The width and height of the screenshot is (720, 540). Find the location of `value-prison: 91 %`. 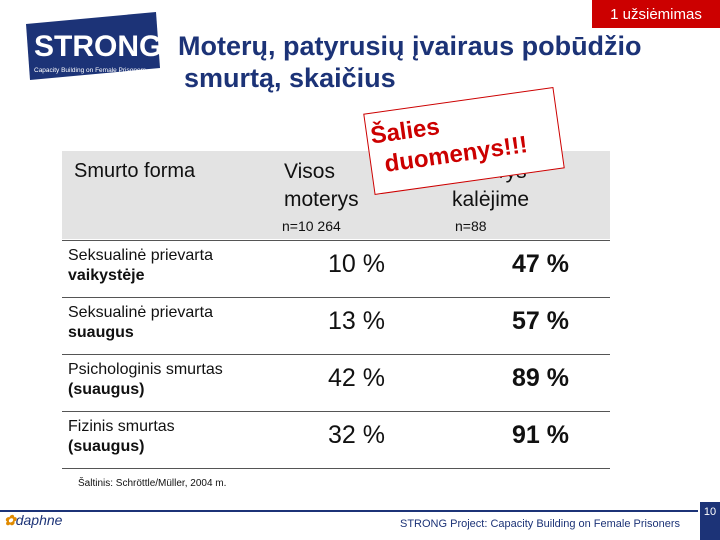

value-prison: 91 % is located at coordinates (540, 435).